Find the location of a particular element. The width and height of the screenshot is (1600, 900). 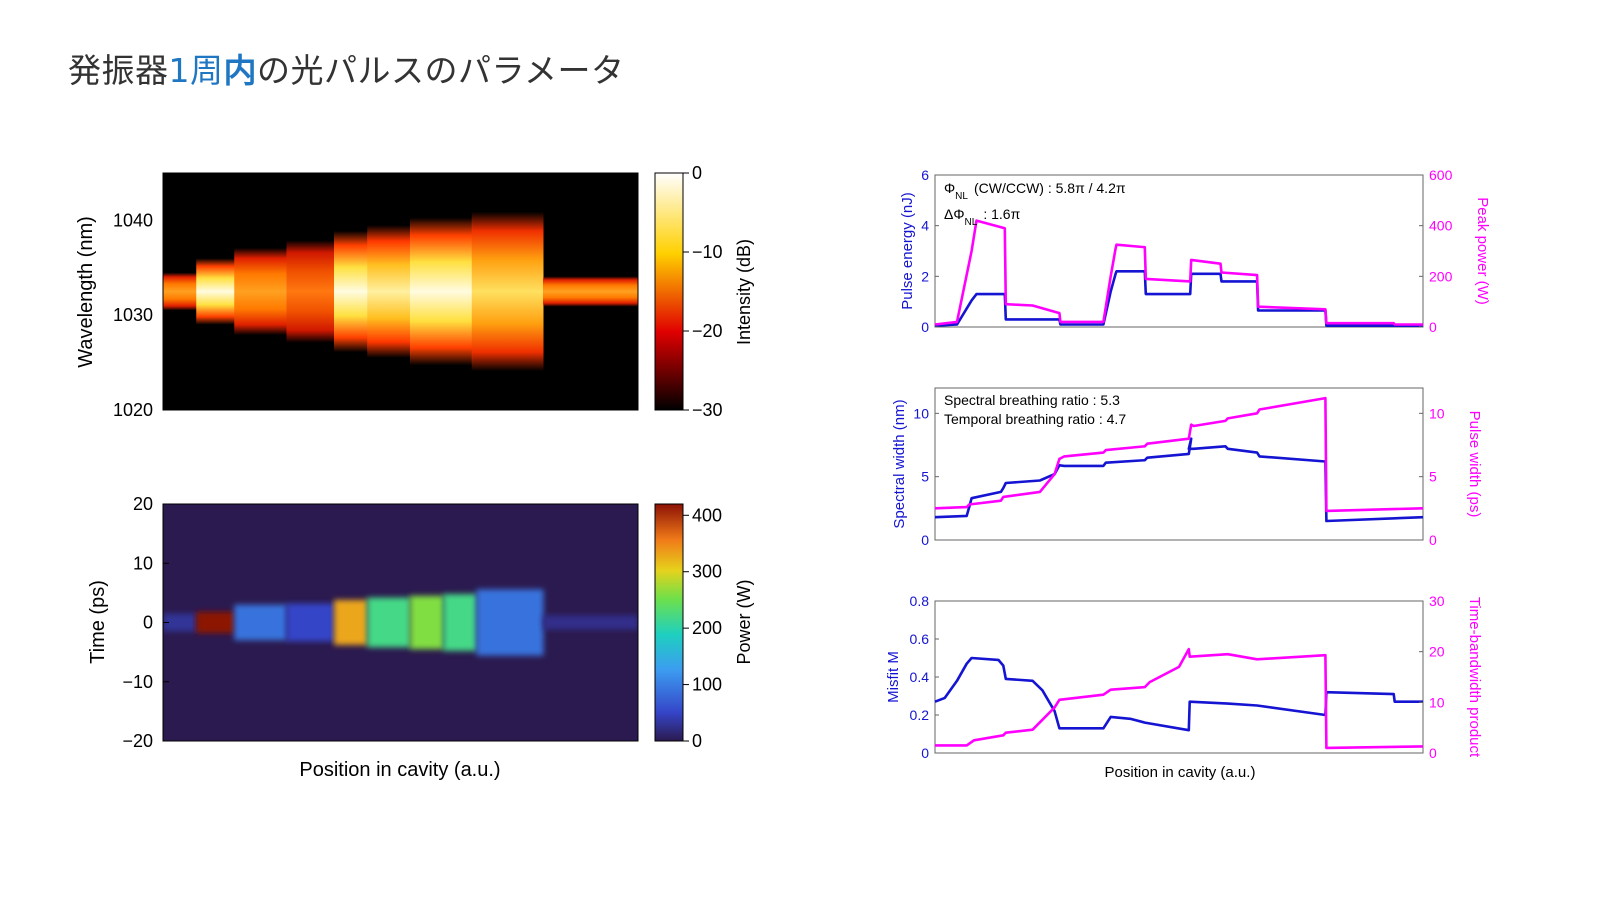

width-frame is located at coordinates (1179, 464).